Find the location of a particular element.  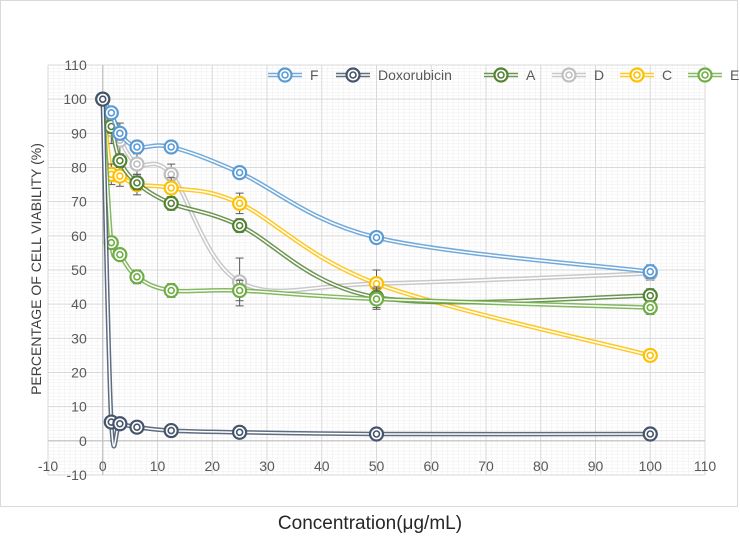

legend-label-c: C is located at coordinates (667, 75).